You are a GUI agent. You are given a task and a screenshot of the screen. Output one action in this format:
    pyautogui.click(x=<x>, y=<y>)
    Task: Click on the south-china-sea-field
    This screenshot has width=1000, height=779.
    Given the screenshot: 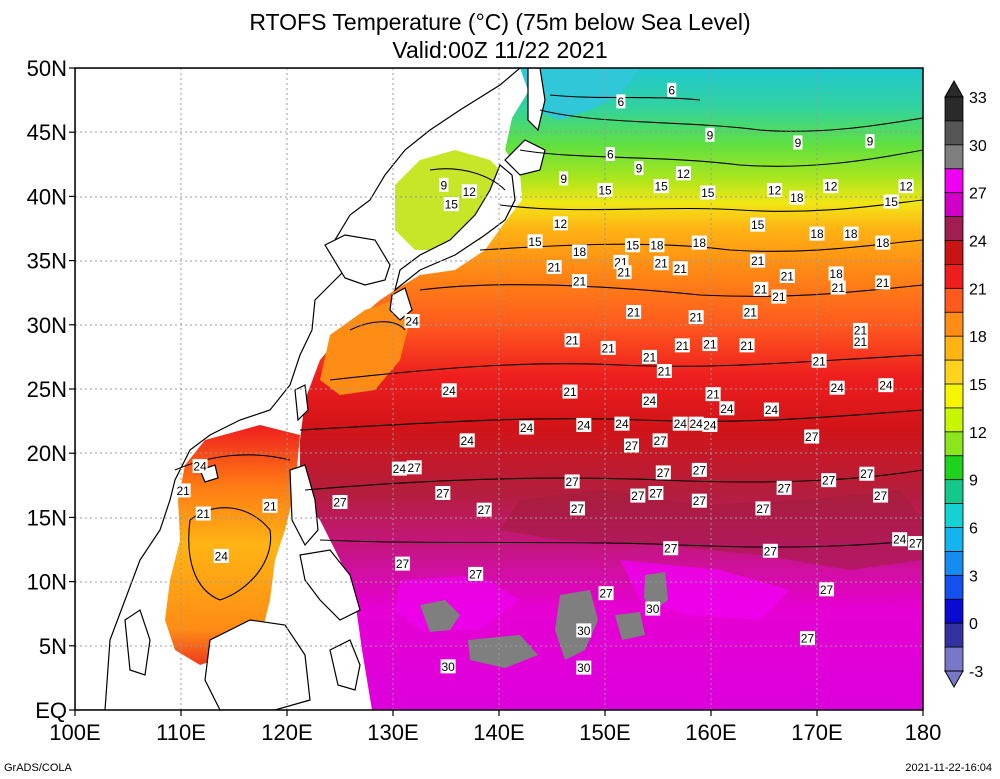 What is the action you would take?
    pyautogui.click(x=232, y=545)
    